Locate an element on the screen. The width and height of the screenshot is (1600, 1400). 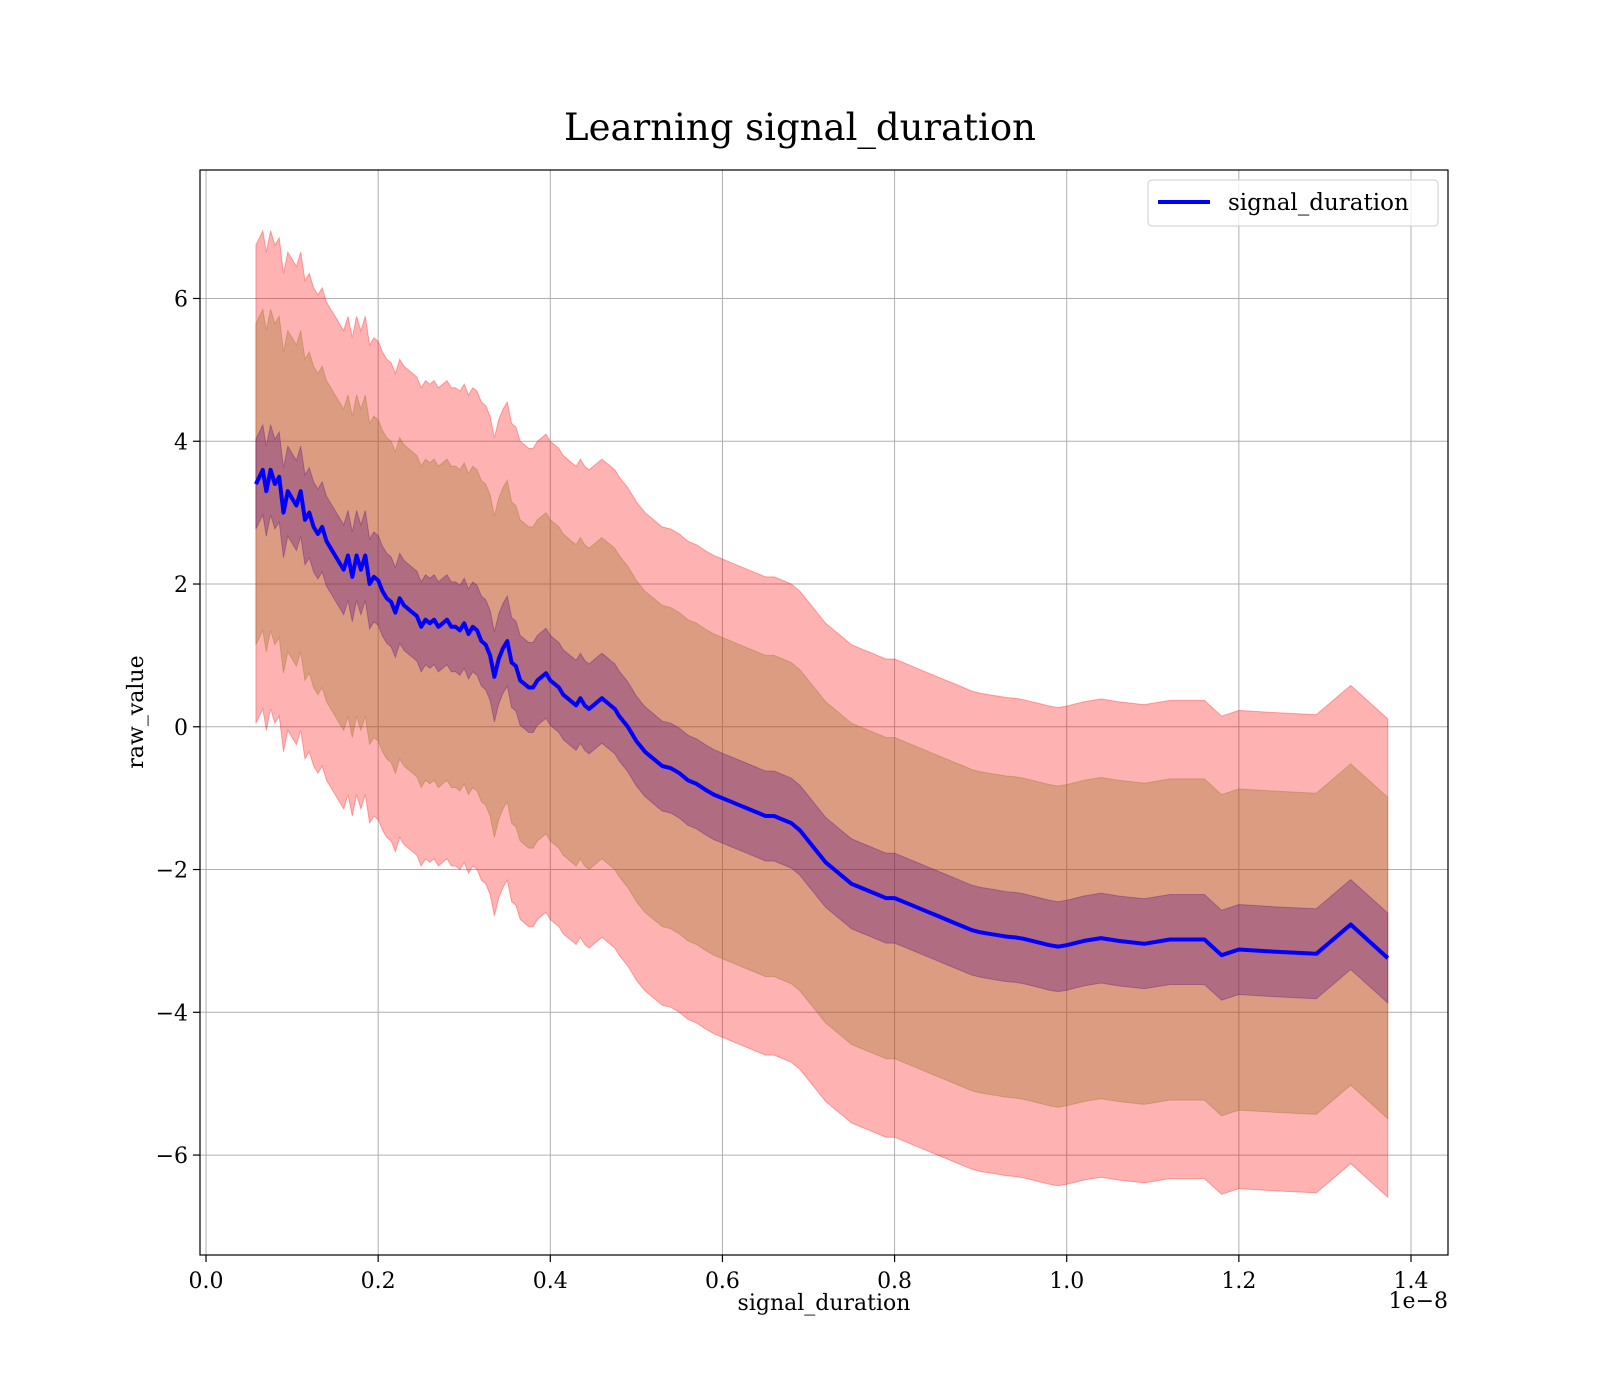
legend: signal_duration is located at coordinates (1293, 203).